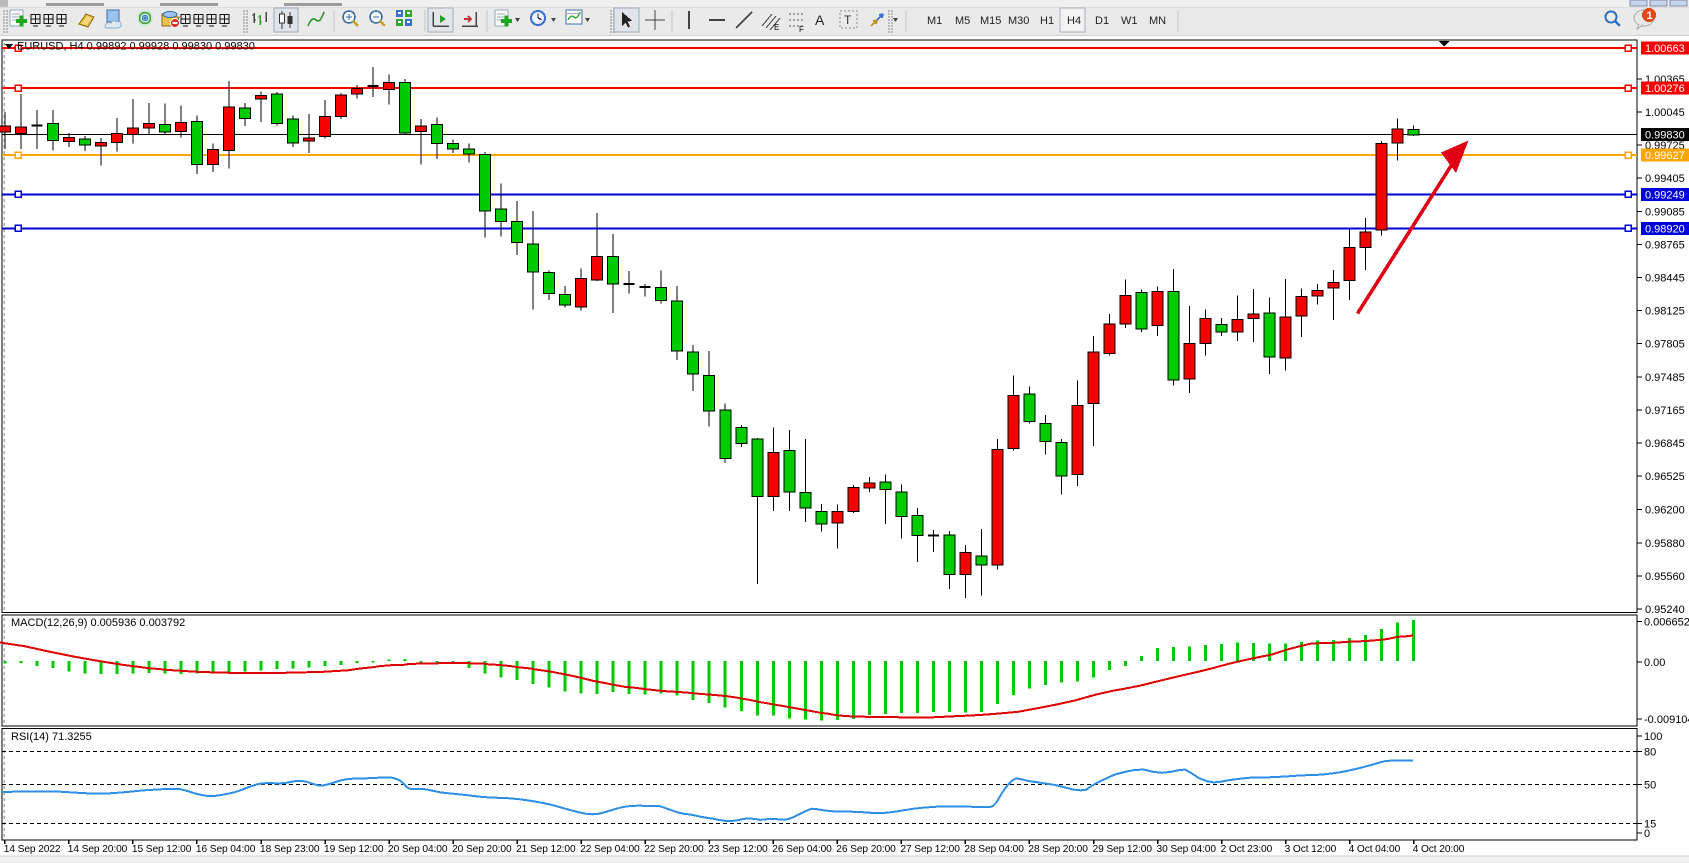 This screenshot has width=1689, height=863. I want to click on svg-text: 100, so click(1653, 737).